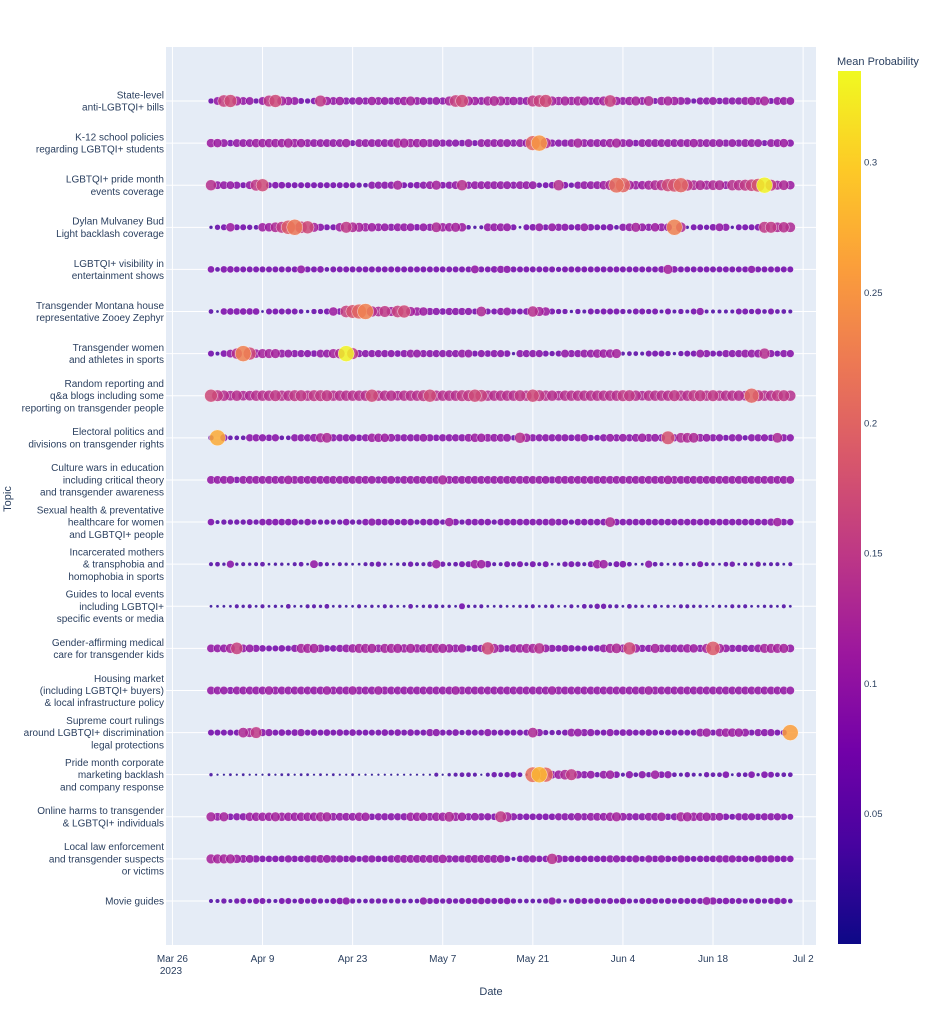  I want to click on y-tick-label-line: divisions on transgender rights, so click(96, 444).